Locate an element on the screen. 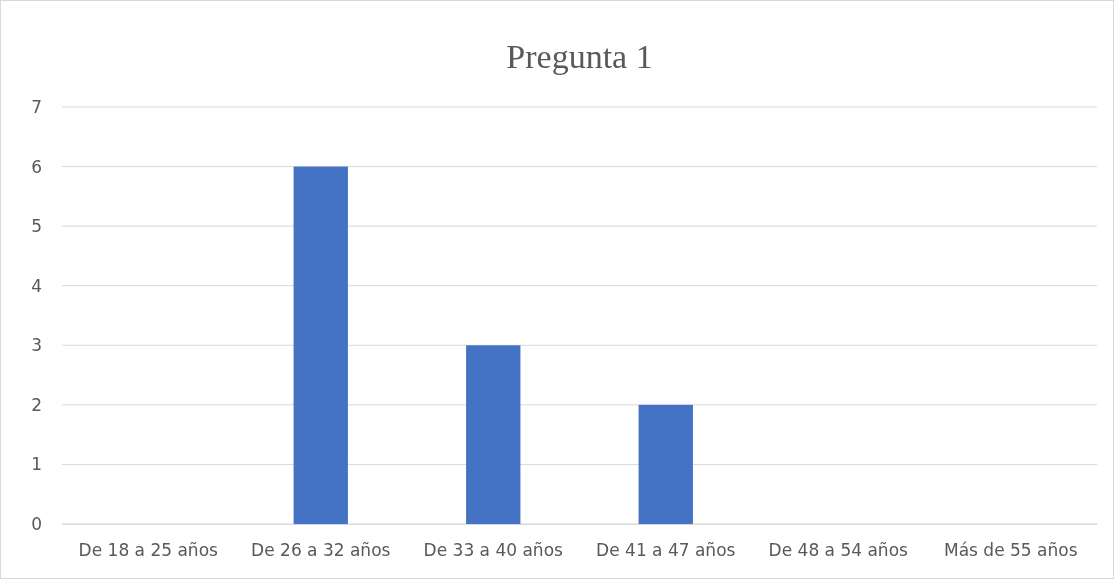  x-tick-label: De 48 a 54 años is located at coordinates (838, 550).